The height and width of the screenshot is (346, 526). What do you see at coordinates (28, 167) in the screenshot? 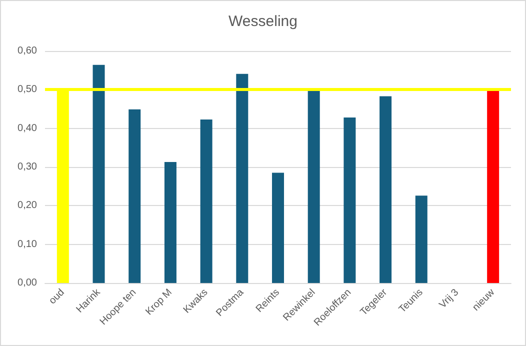
I see `y-tick-label: 0,30` at bounding box center [28, 167].